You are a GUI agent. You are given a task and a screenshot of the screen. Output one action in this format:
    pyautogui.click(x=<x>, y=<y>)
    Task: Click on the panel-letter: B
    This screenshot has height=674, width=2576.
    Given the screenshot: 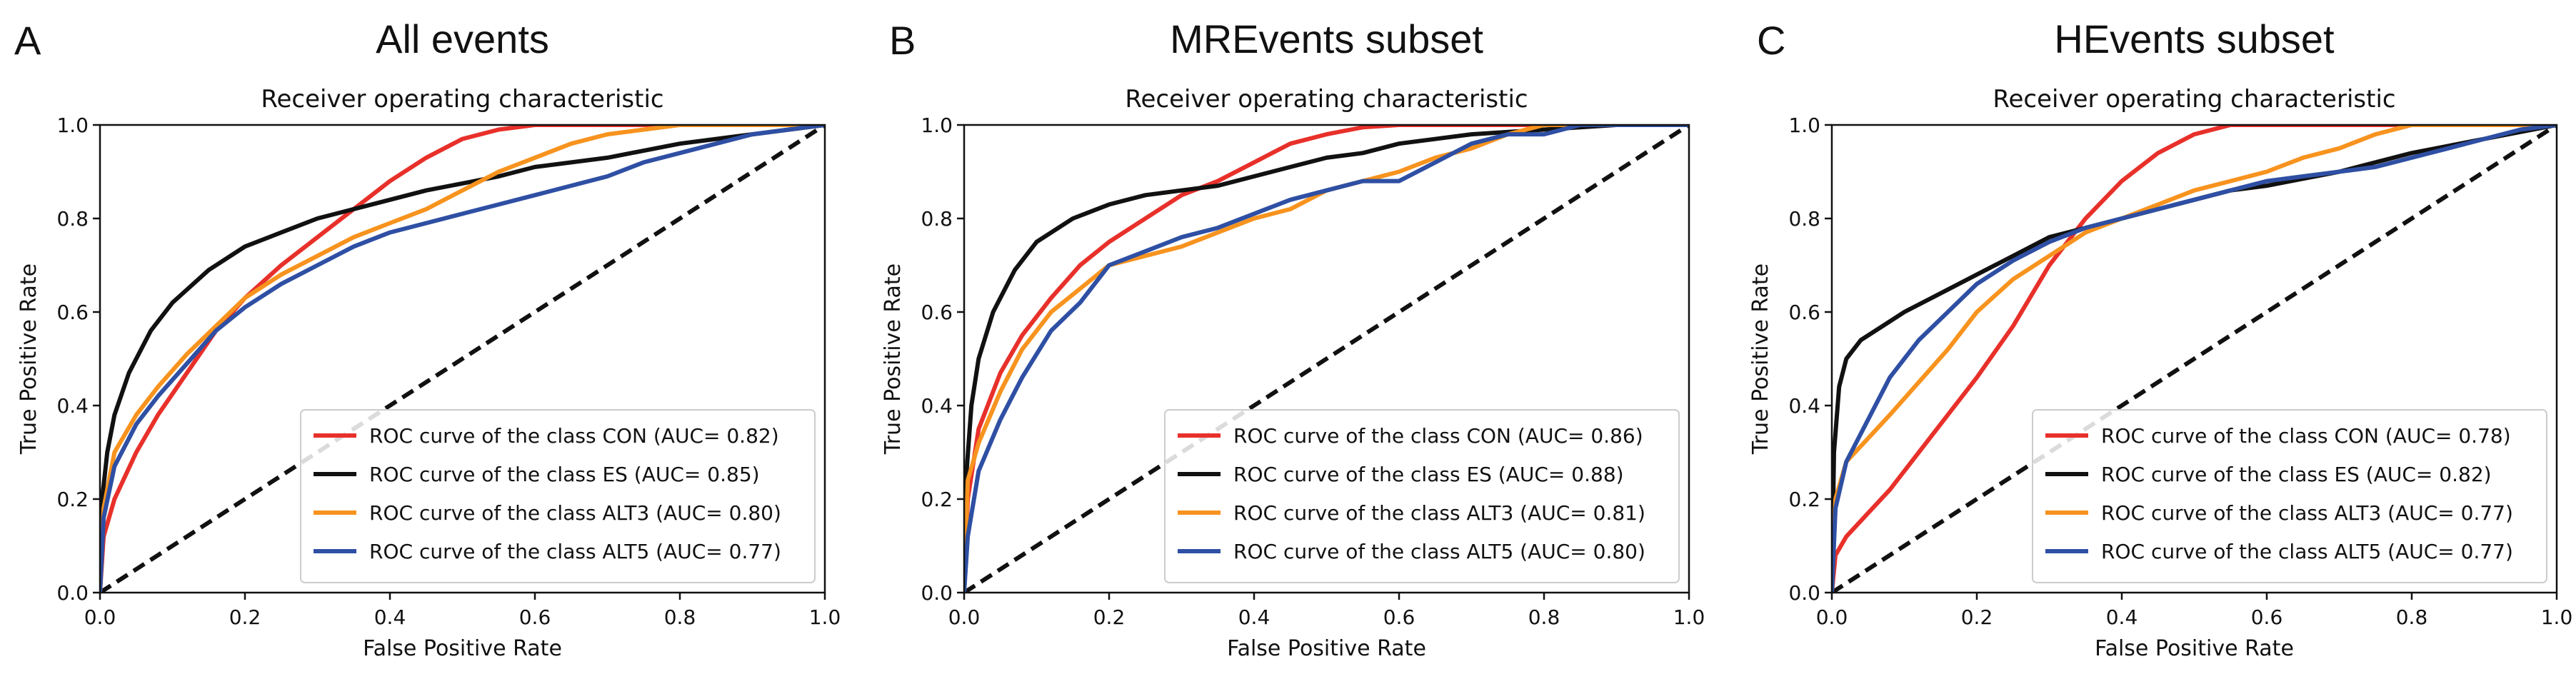 What is the action you would take?
    pyautogui.click(x=902, y=40)
    